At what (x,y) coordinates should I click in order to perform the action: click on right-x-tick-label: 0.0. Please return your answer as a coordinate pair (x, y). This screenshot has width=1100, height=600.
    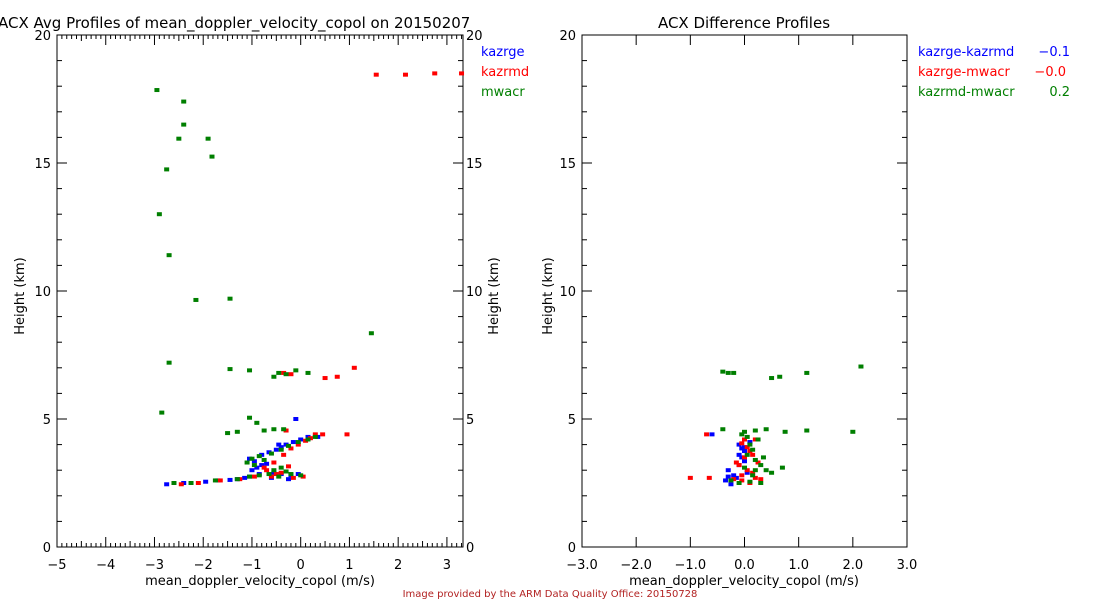
    Looking at the image, I should click on (744, 565).